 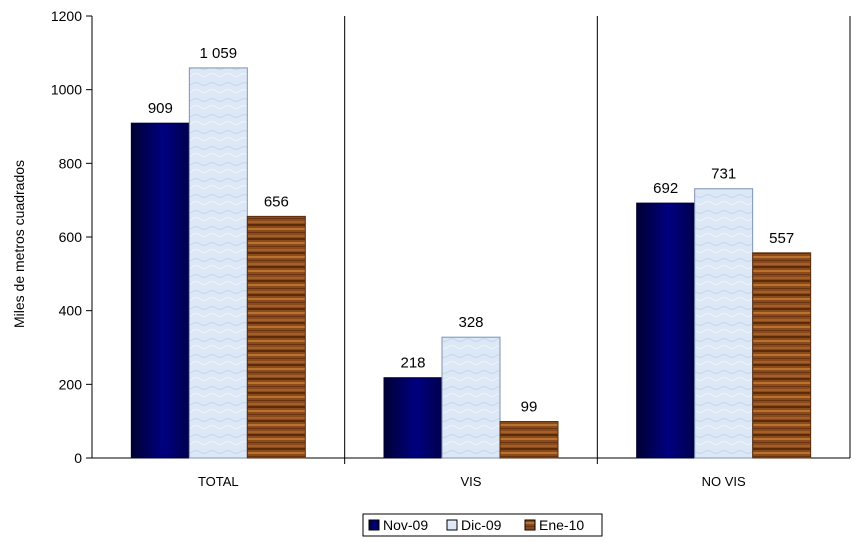 I want to click on legend-frame, so click(x=482, y=525).